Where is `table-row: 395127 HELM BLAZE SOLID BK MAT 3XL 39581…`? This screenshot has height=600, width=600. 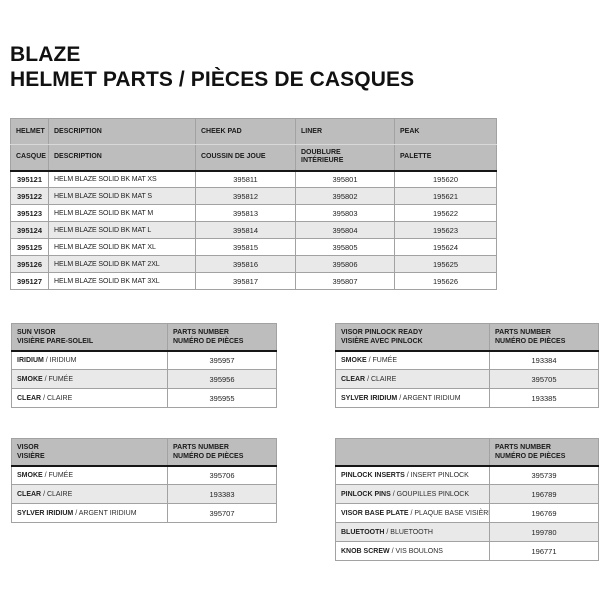
table-row: 395127 HELM BLAZE SOLID BK MAT 3XL 39581… is located at coordinates (253, 281).